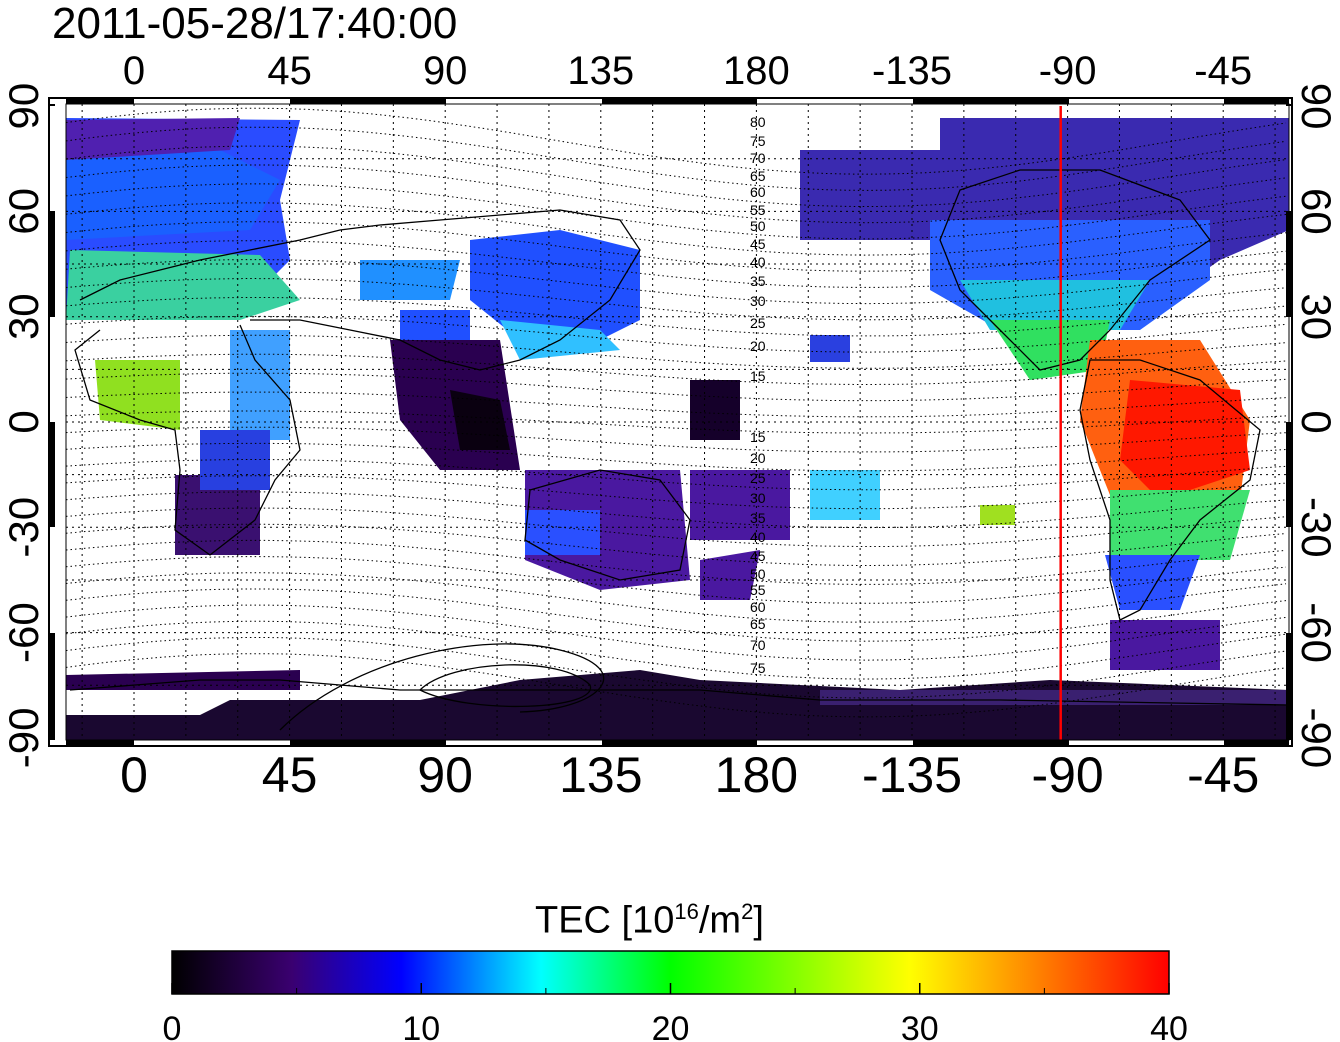 Image resolution: width=1340 pixels, height=1042 pixels. Describe the element at coordinates (689, 775) in the screenshot. I see `bottom-longitude-labels: 0 45 90 135 180 -135 -90 -45` at that location.